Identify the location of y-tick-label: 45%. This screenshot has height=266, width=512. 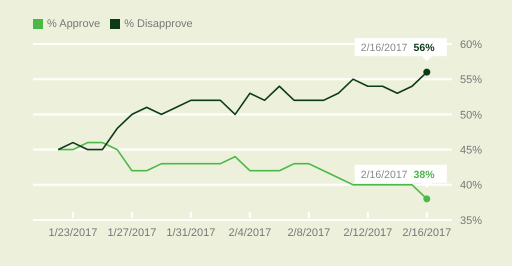
(471, 150).